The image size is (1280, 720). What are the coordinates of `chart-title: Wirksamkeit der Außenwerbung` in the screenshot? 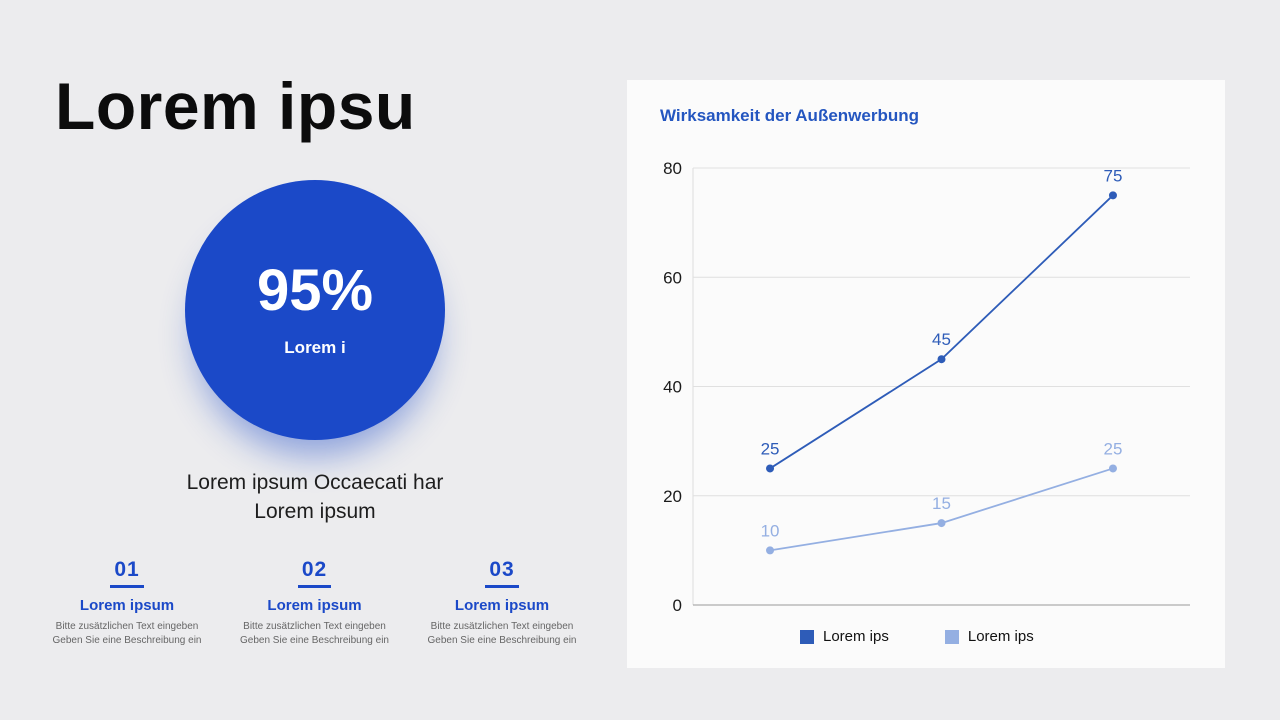 It's located at (789, 115).